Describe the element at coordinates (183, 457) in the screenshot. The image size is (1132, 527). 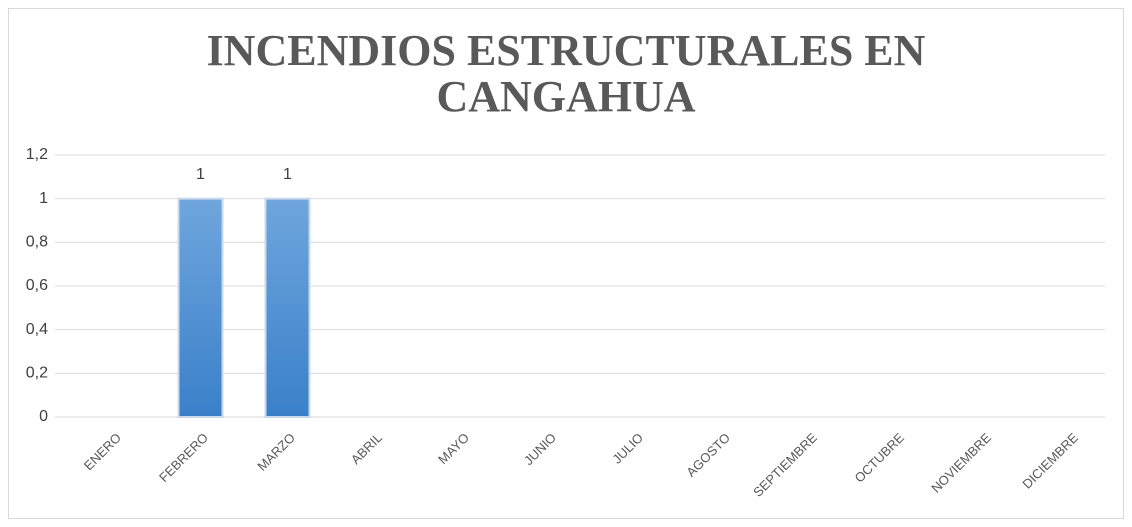
I see `x-tick-label: FEBRERO` at that location.